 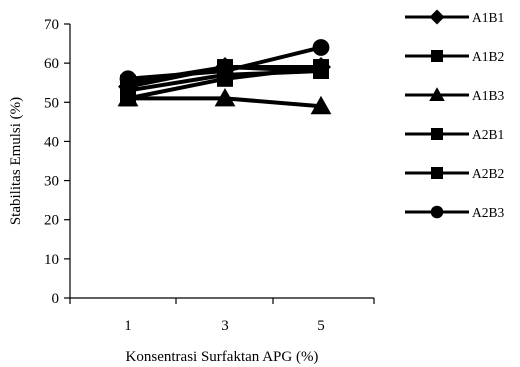 I want to click on series-layer, so click(x=224, y=77).